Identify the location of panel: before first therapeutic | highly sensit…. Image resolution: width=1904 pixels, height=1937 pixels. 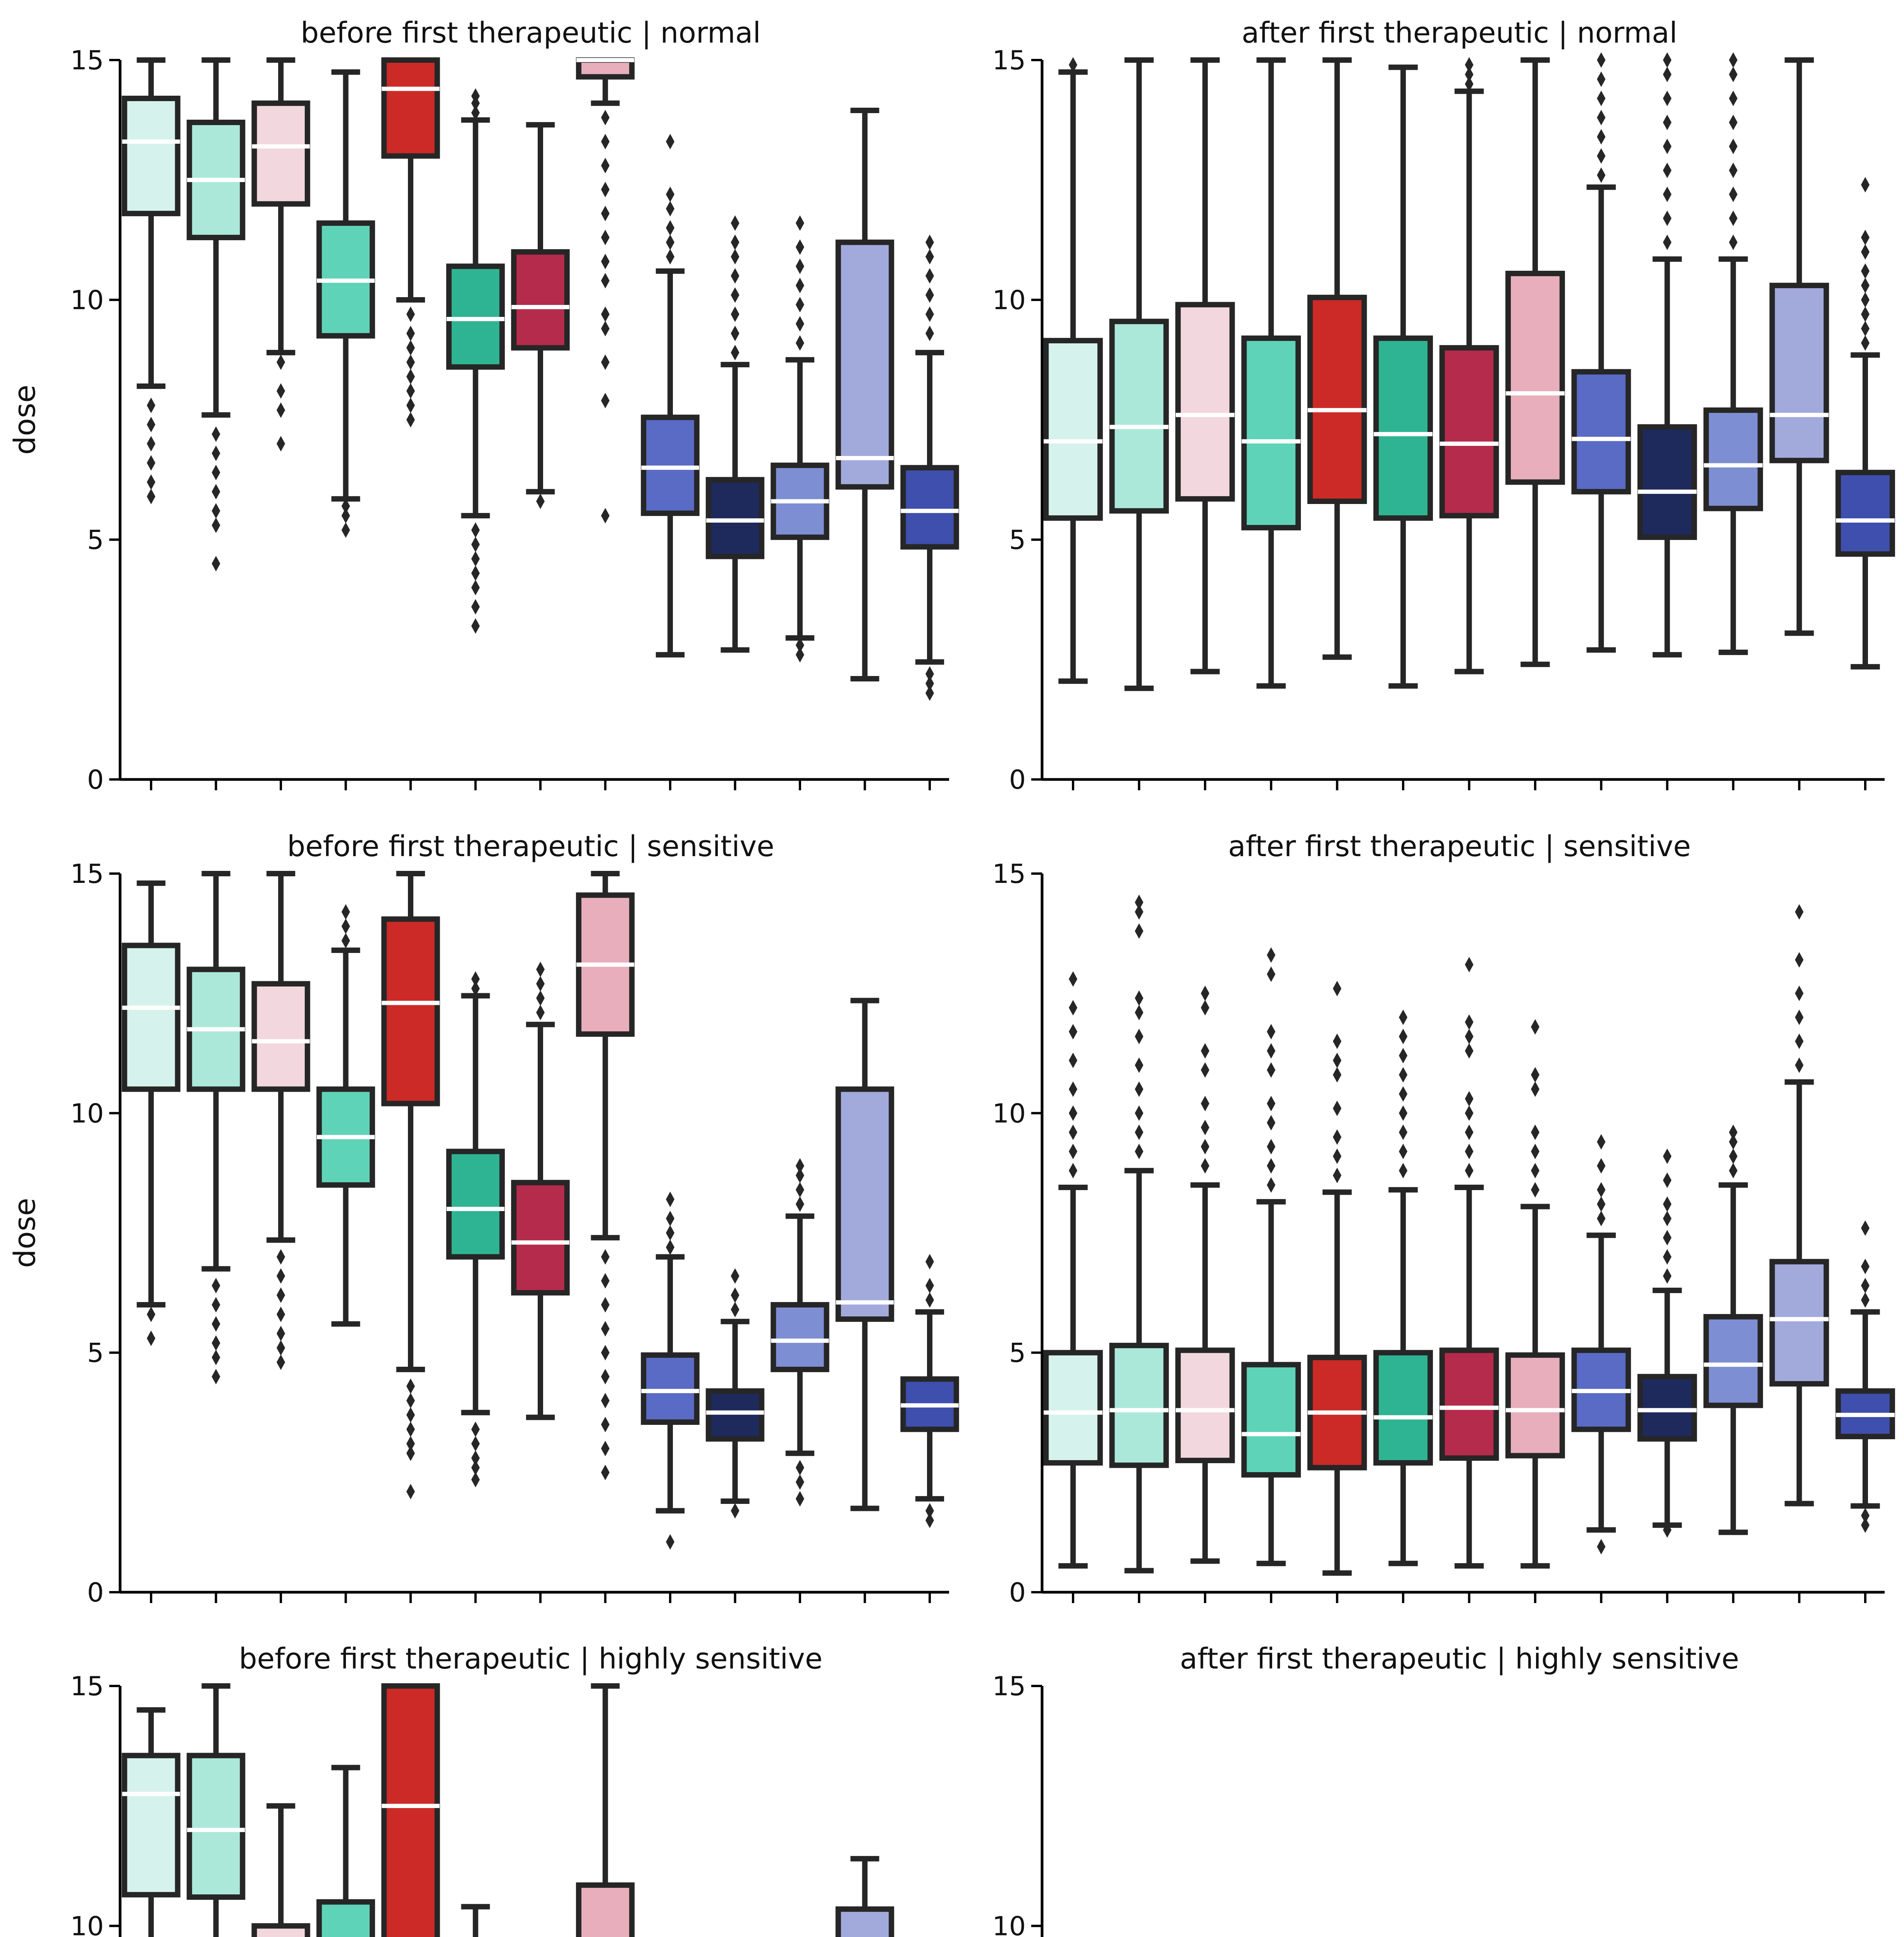
(482, 1790).